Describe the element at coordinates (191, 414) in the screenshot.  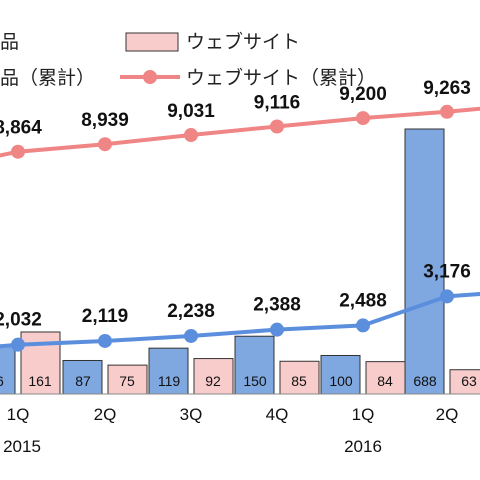
I see `x-tick-label: 3Q` at that location.